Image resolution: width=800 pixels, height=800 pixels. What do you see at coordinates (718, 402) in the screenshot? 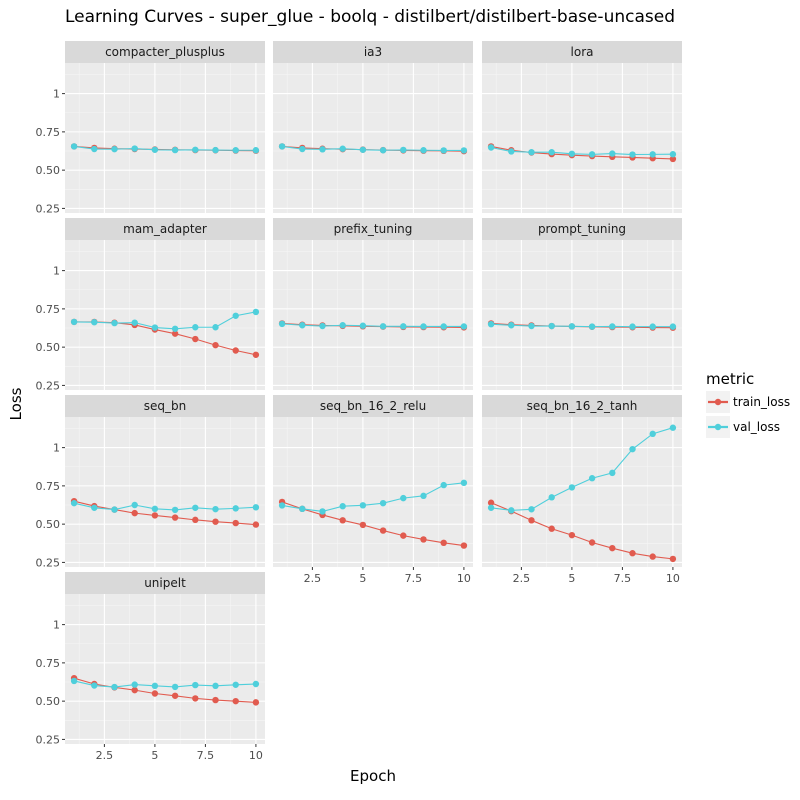
I see `legend-key-point` at bounding box center [718, 402].